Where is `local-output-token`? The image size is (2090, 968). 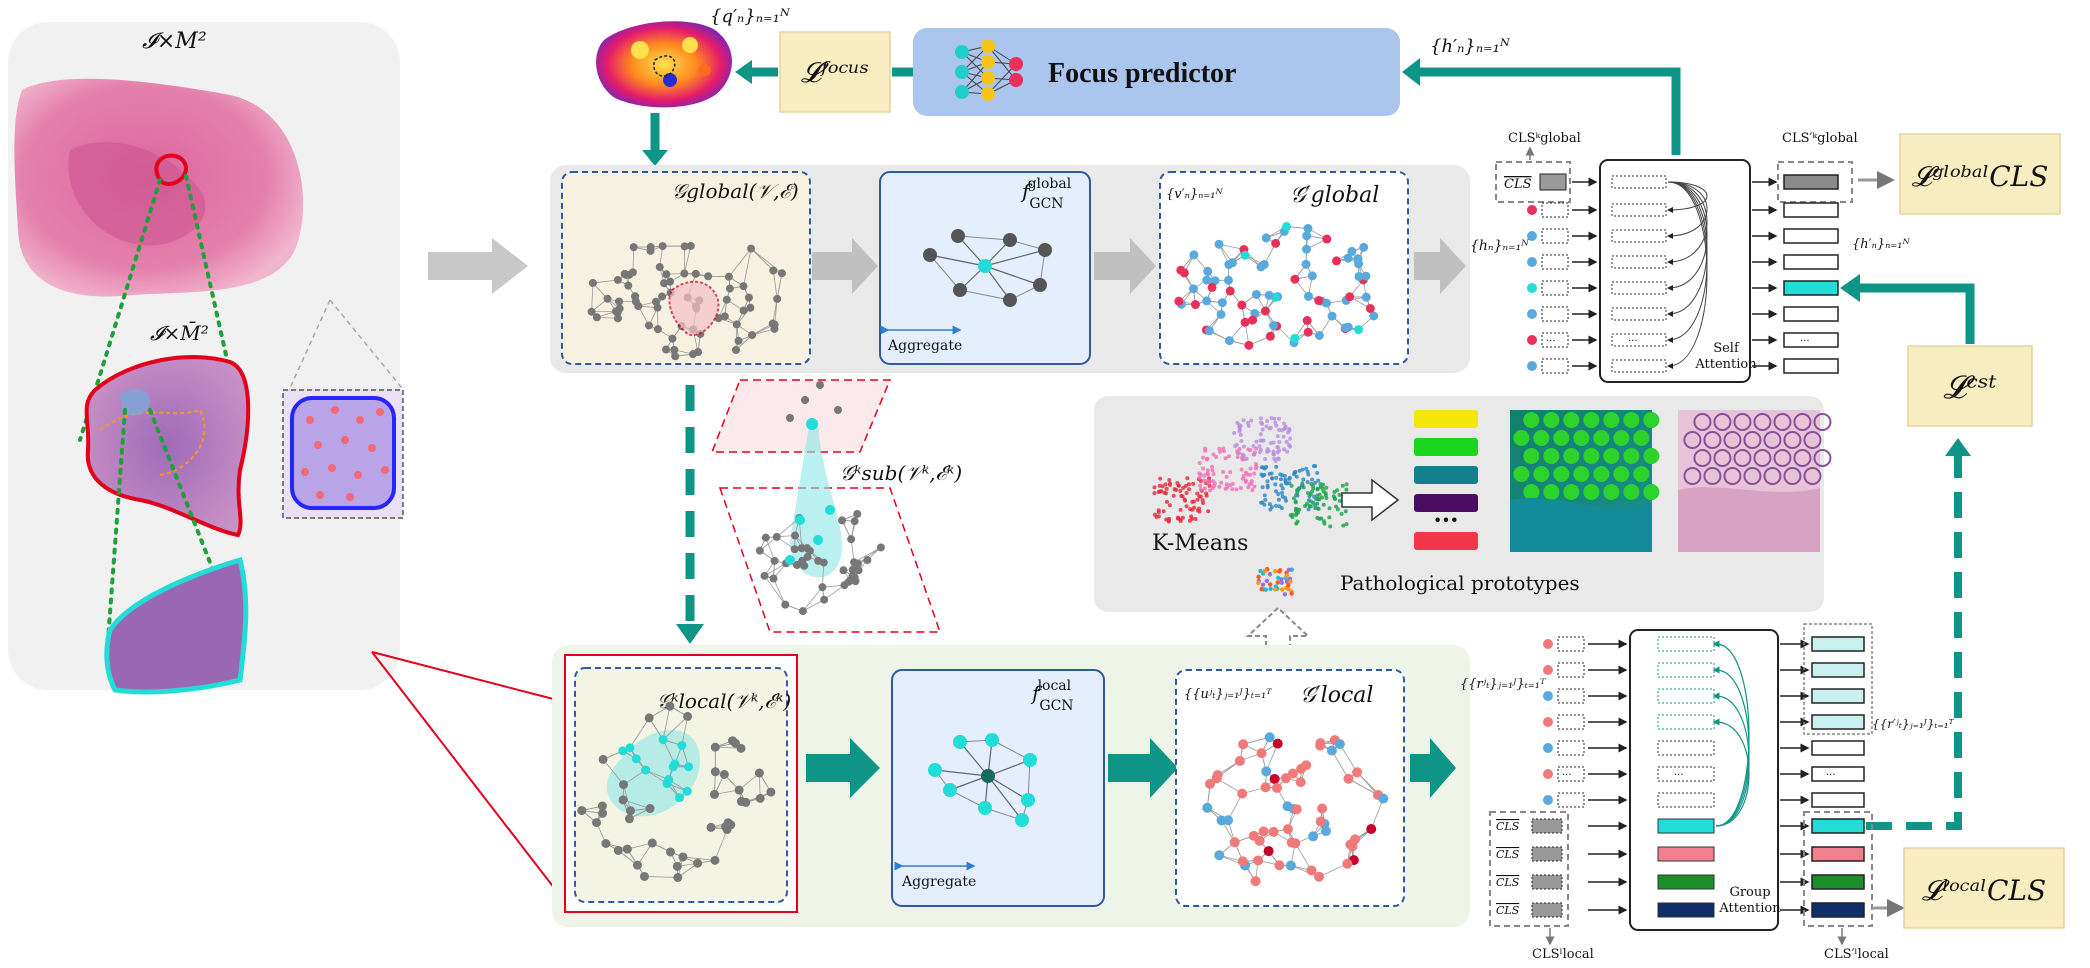
local-output-token is located at coordinates (1838, 722).